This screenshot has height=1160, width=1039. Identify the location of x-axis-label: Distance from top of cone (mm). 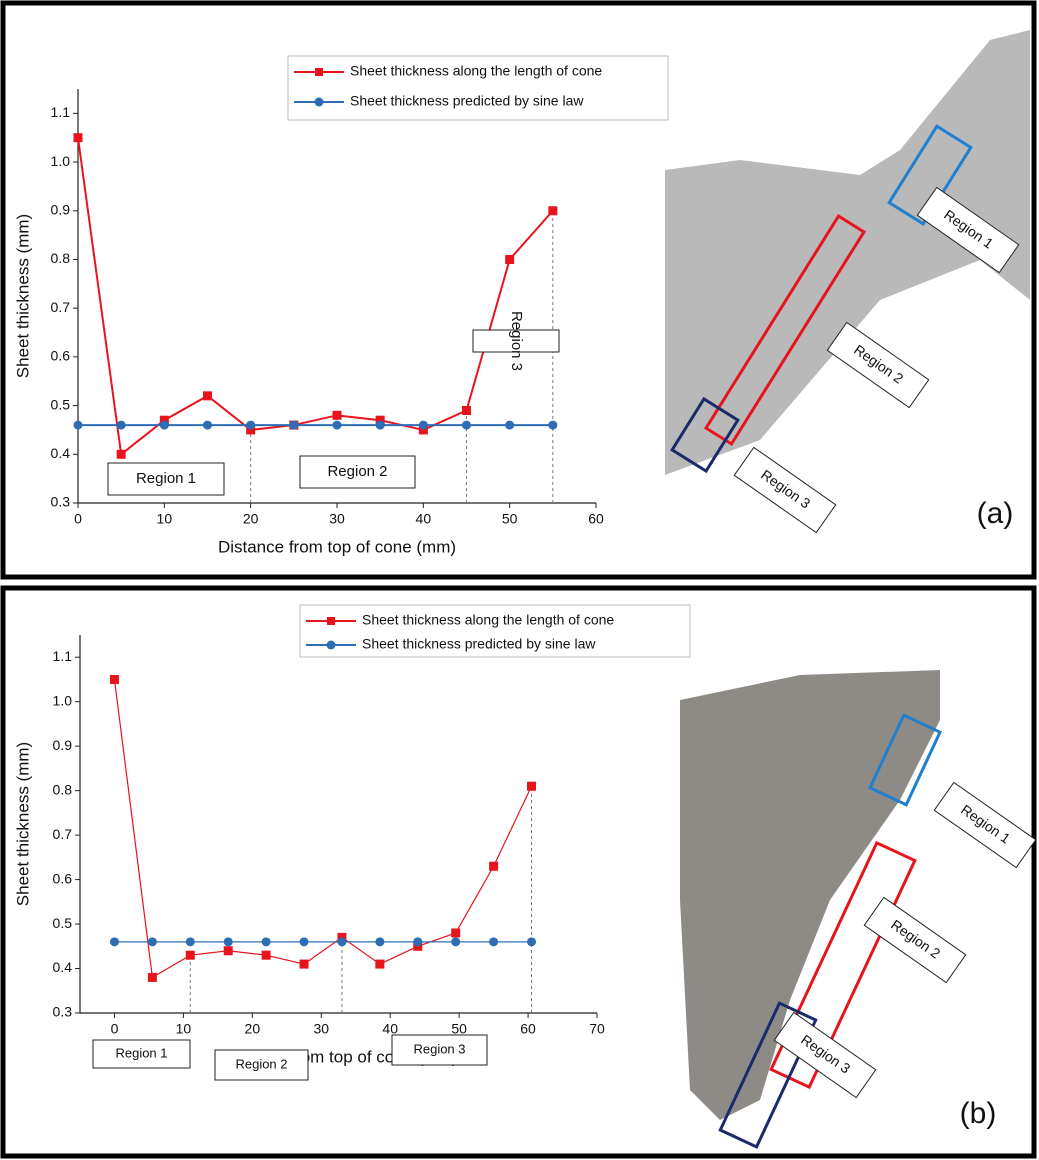
(337, 546).